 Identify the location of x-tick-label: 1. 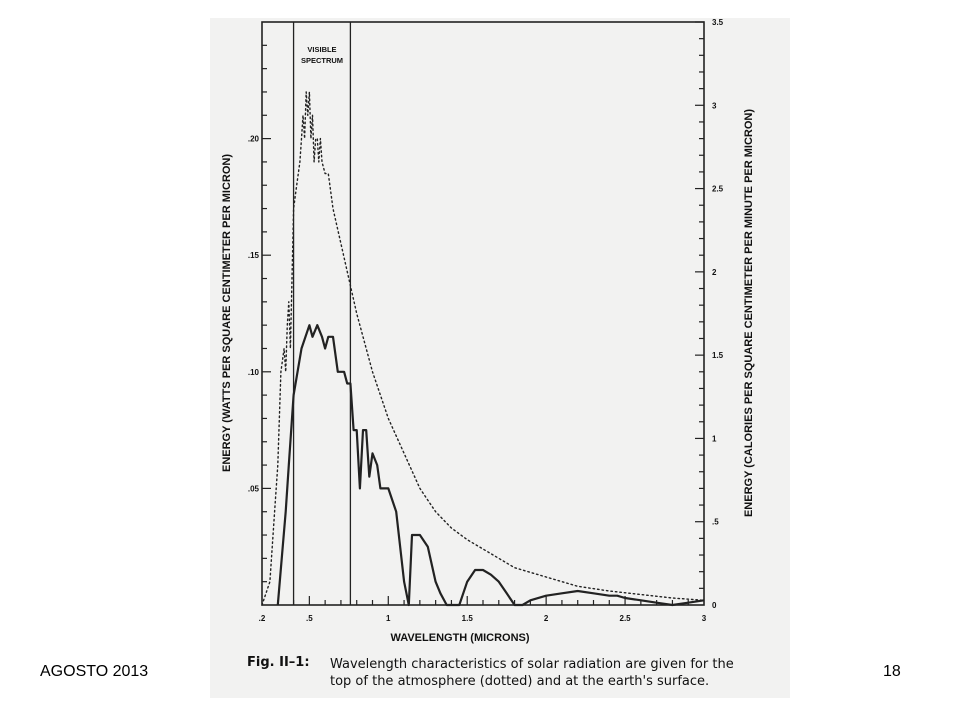
(388, 618).